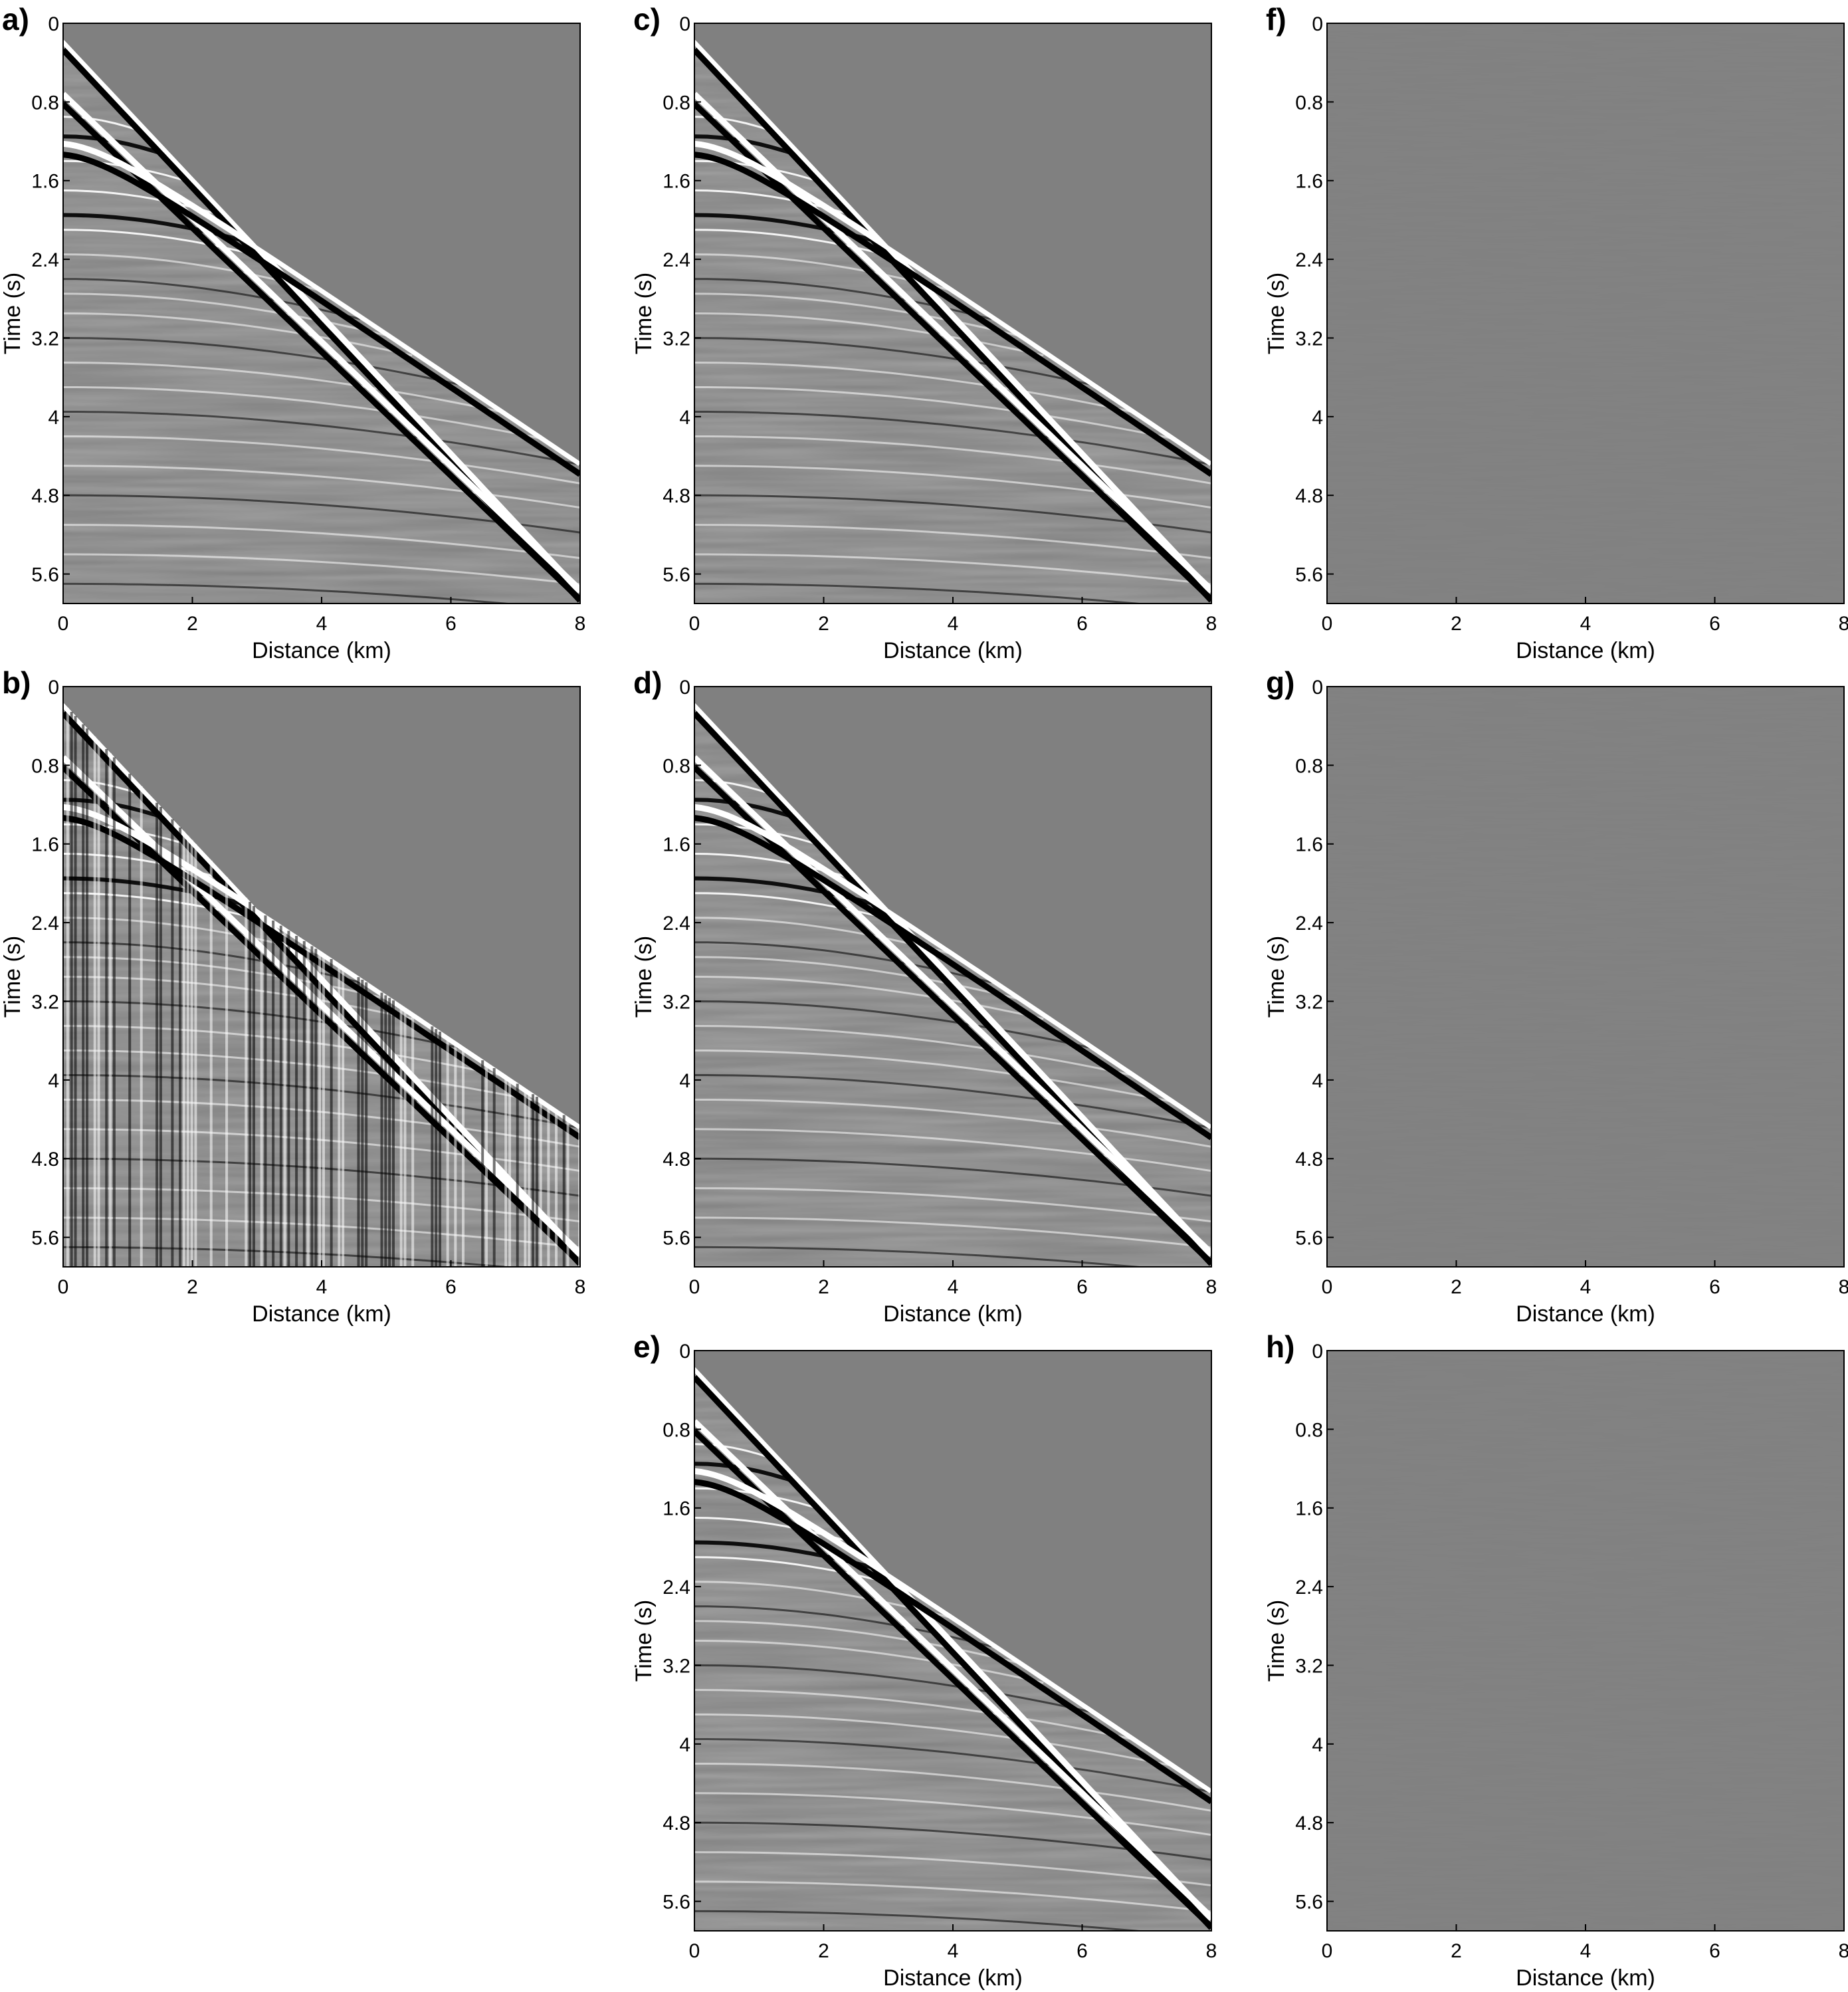 Image resolution: width=1848 pixels, height=1992 pixels. What do you see at coordinates (1280, 1346) in the screenshot?
I see `panel-label: h)` at bounding box center [1280, 1346].